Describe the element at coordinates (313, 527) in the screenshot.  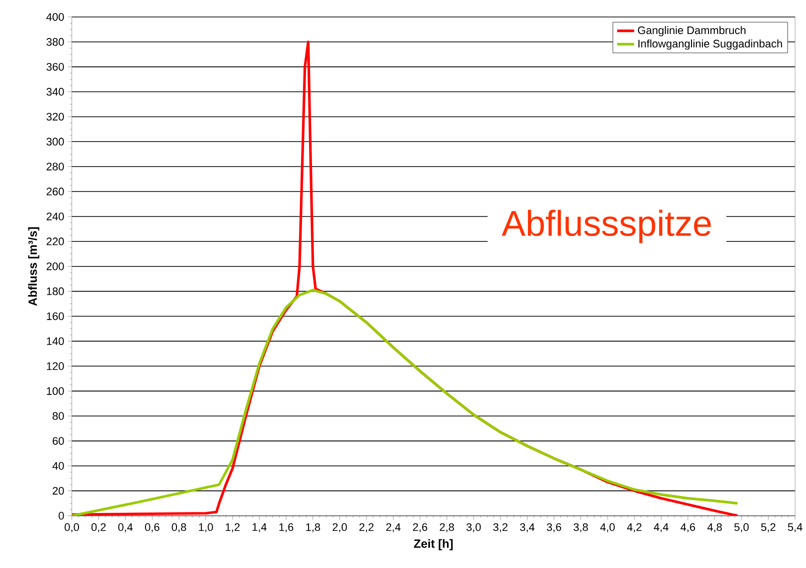
I see `x-tick-label: 1,8` at that location.